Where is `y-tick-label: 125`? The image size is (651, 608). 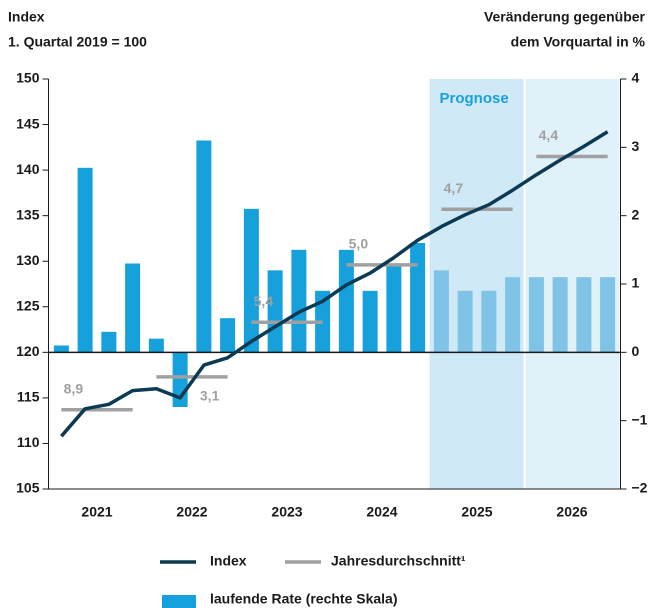
y-tick-label: 125 is located at coordinates (28, 305).